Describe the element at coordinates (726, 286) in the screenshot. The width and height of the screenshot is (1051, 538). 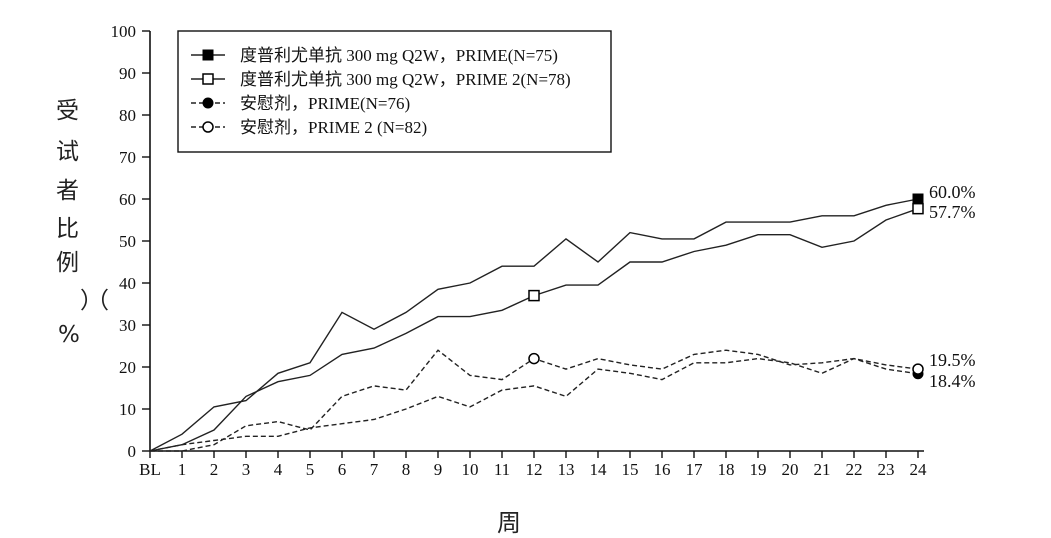
I see `series-markers` at that location.